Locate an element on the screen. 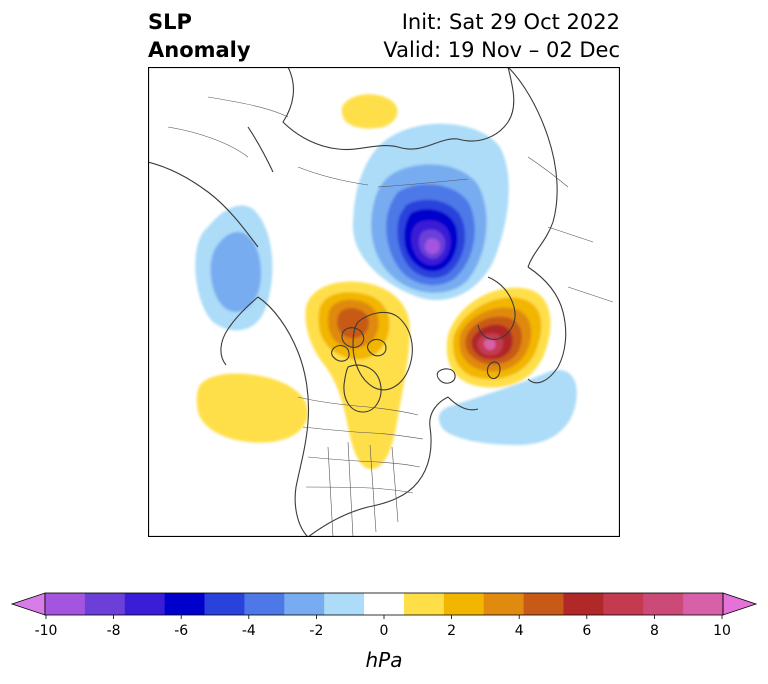  title-line-1: SLP is located at coordinates (170, 22).